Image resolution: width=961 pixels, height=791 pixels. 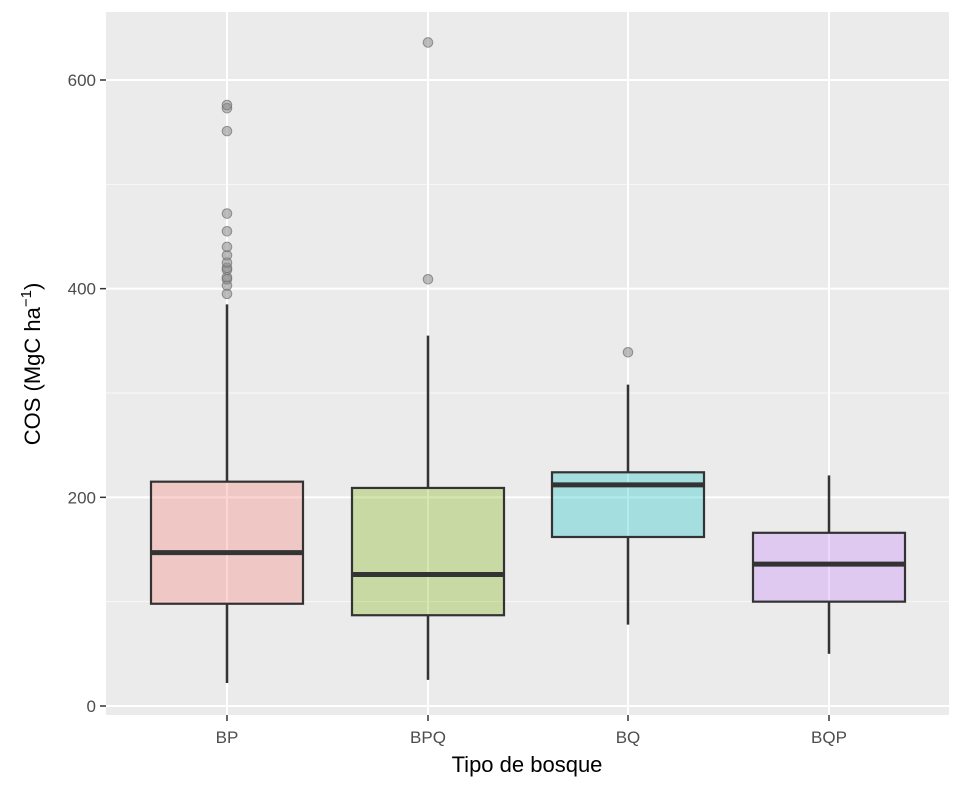 I want to click on box-BQ, so click(x=628, y=486).